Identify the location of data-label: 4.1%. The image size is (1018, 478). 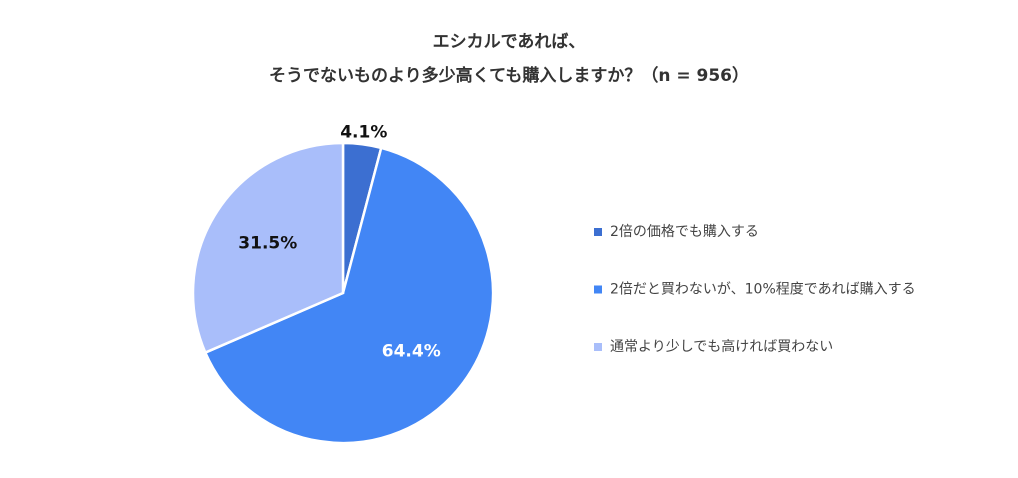
(363, 132).